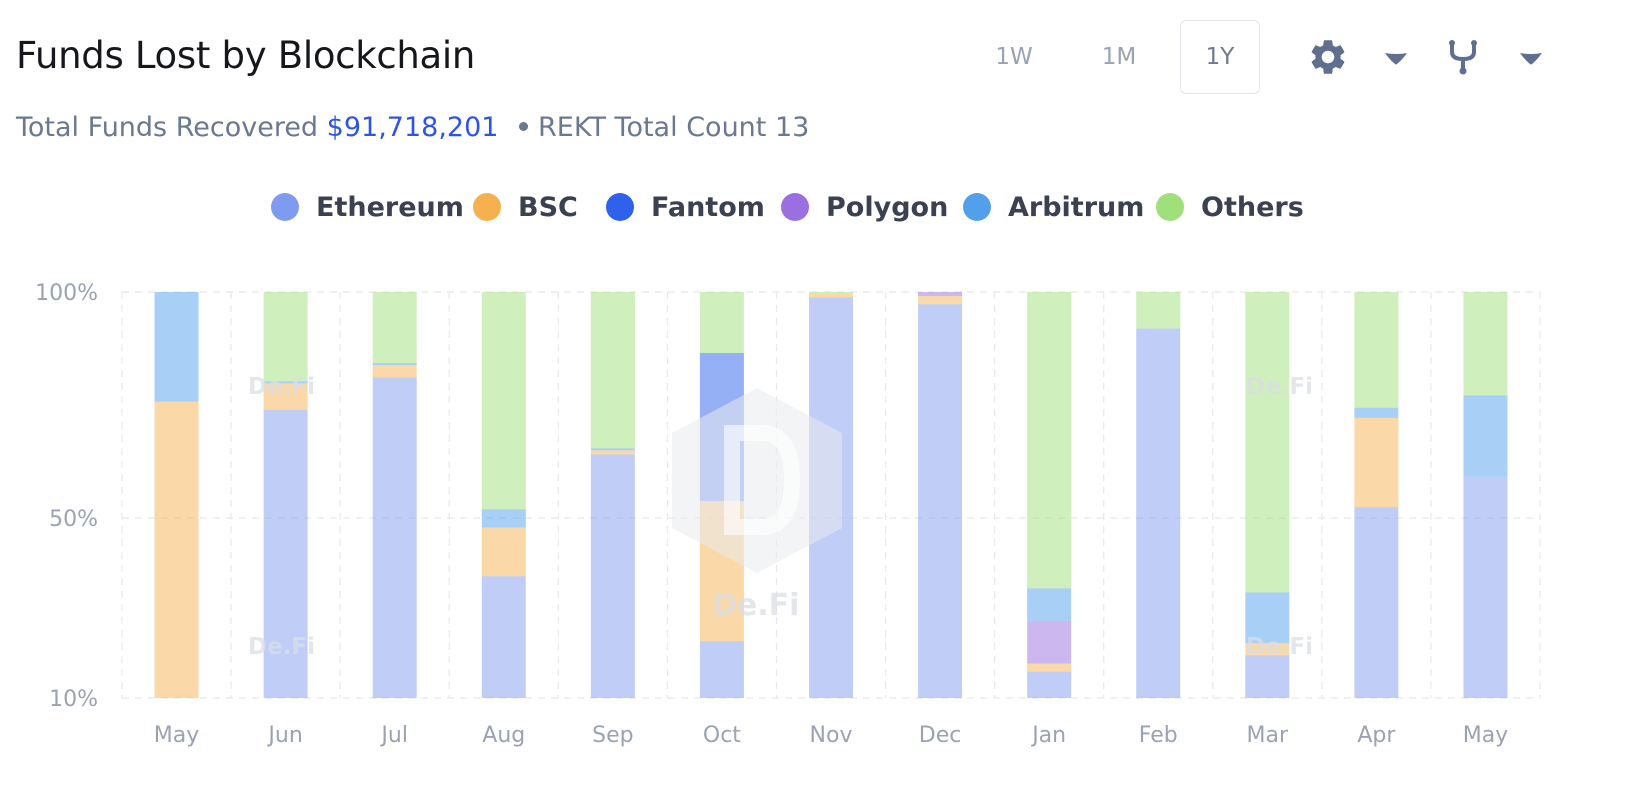  Describe the element at coordinates (1048, 735) in the screenshot. I see `x-tick-label: Jan` at that location.